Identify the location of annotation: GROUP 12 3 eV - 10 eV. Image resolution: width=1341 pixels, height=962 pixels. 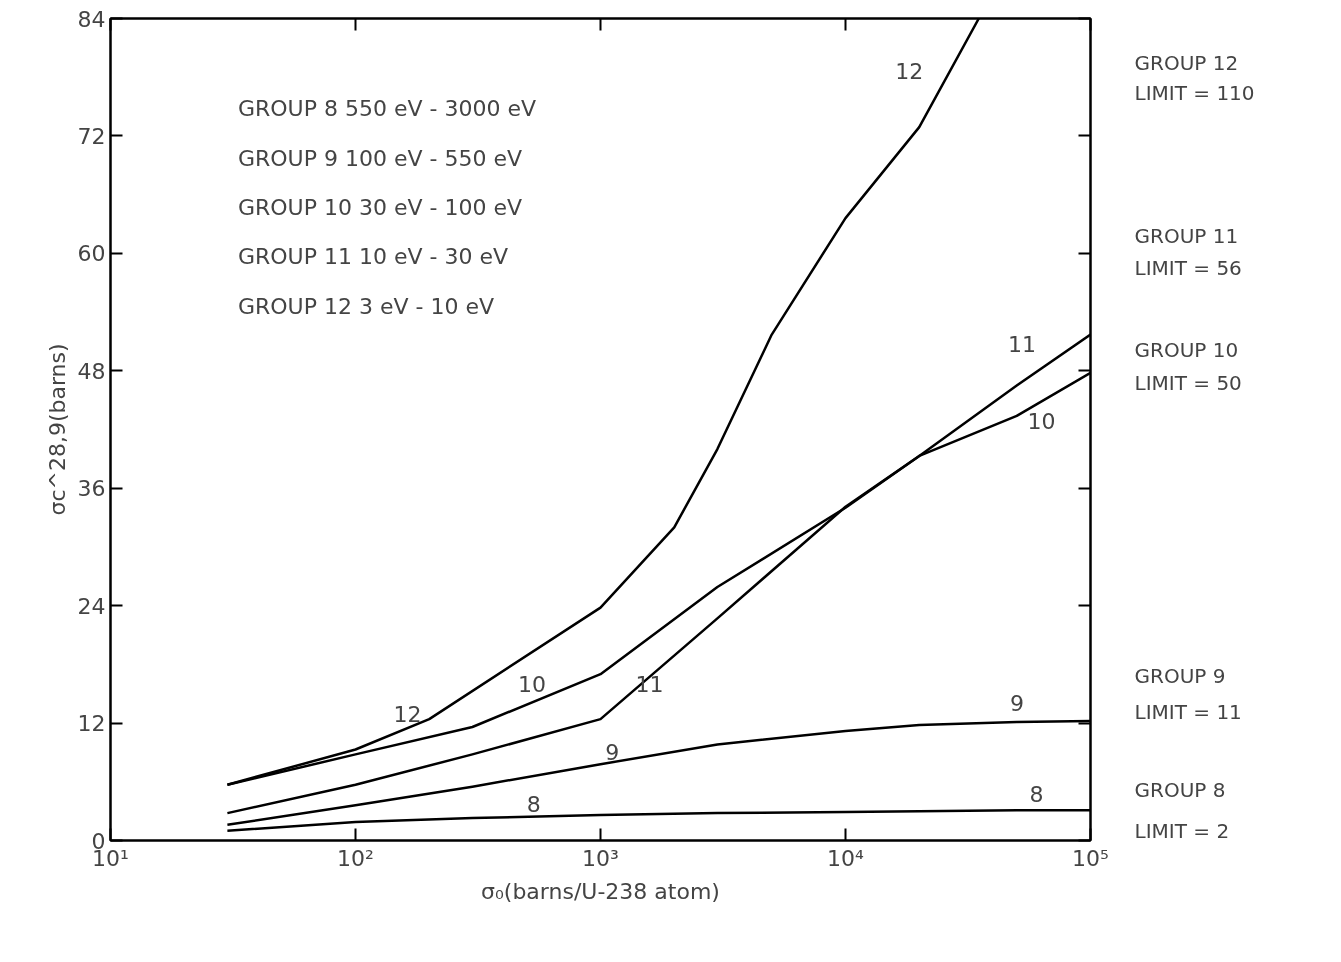
(365, 306).